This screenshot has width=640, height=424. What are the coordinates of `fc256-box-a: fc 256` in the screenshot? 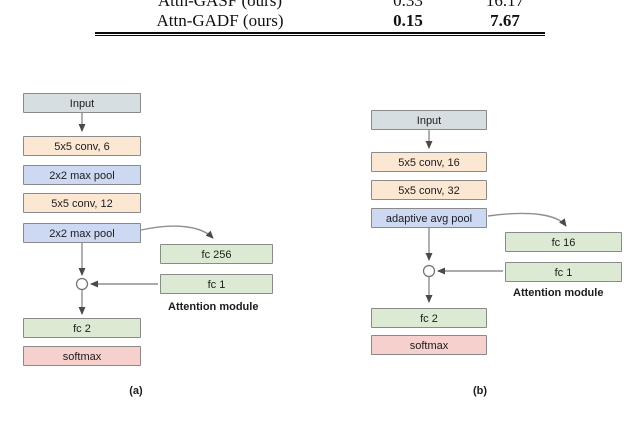 It's located at (216, 254).